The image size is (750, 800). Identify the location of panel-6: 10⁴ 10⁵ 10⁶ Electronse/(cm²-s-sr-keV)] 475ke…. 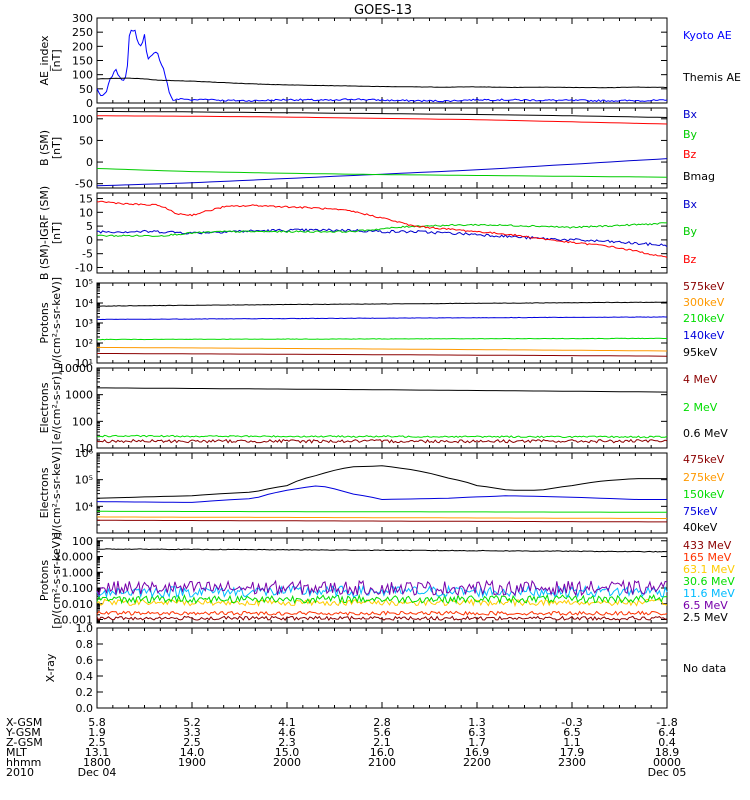
(381, 493).